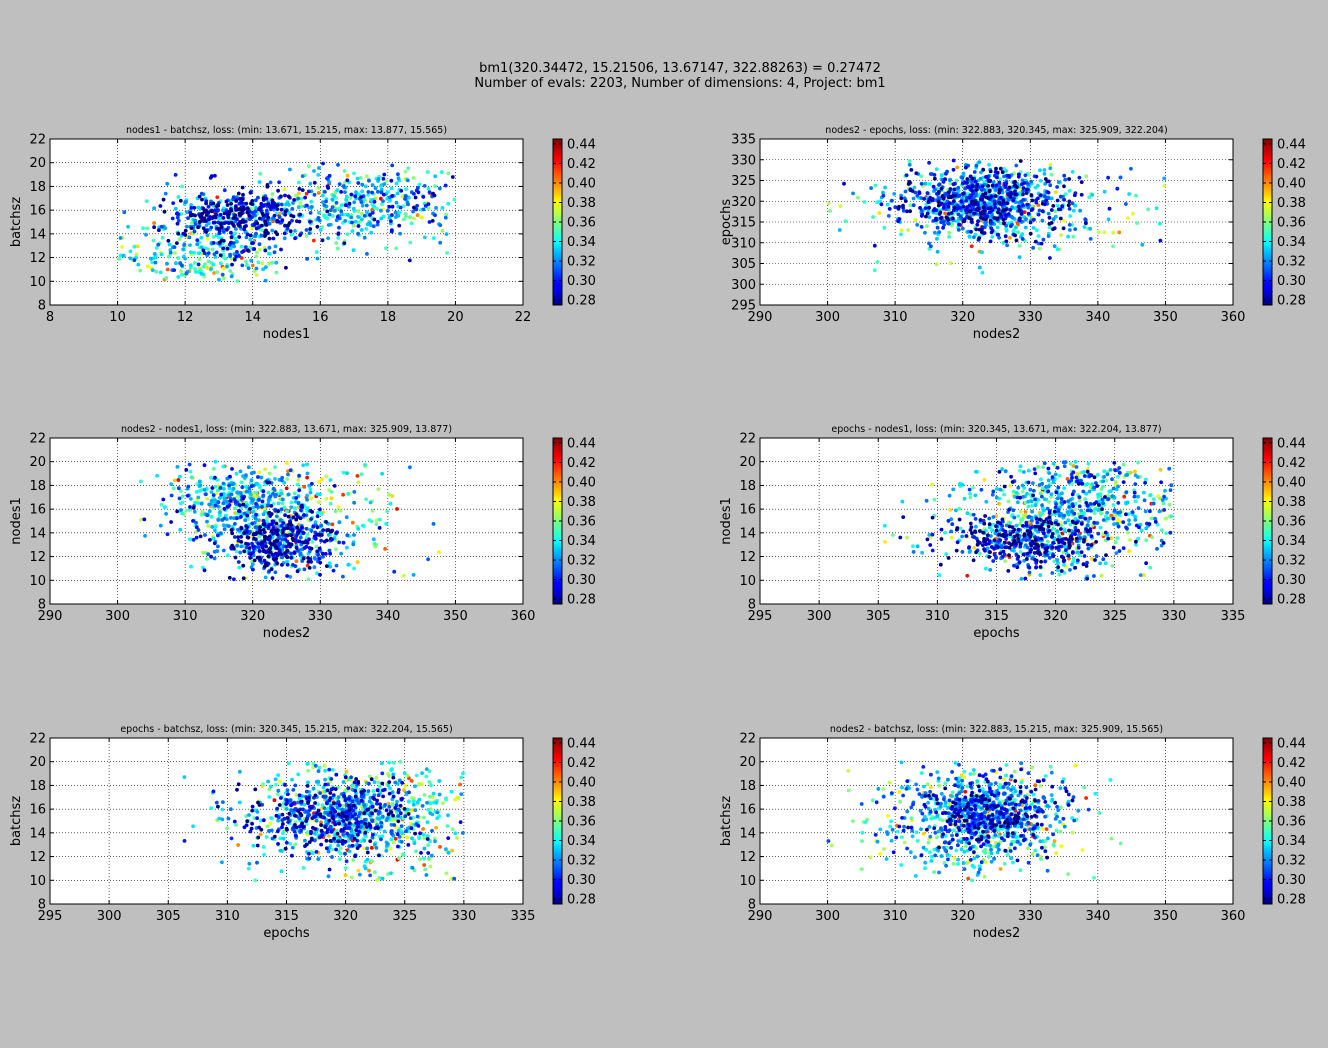 This screenshot has width=1328, height=1048. What do you see at coordinates (185, 317) in the screenshot?
I see `x-tick-label: 12` at bounding box center [185, 317].